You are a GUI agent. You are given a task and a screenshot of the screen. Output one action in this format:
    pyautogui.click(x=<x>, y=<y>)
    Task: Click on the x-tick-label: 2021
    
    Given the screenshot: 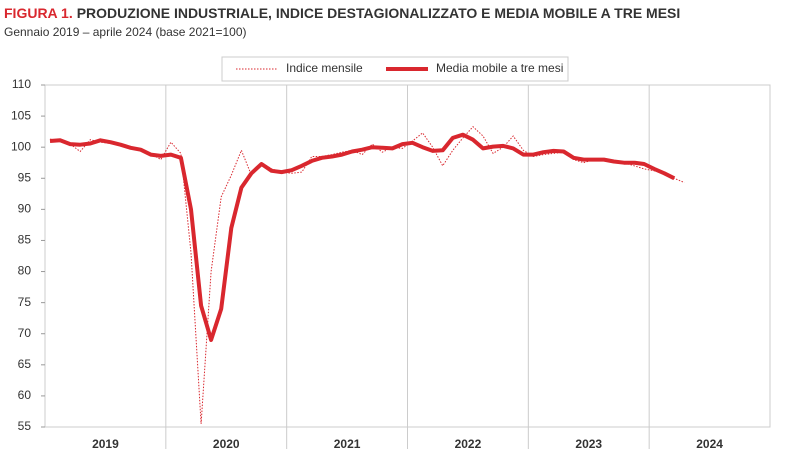 What is the action you would take?
    pyautogui.click(x=347, y=444)
    